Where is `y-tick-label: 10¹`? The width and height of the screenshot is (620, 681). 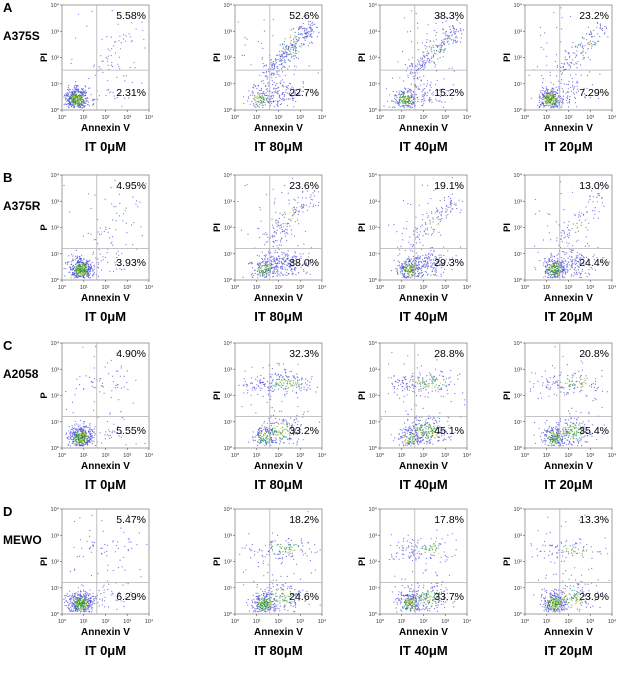 y-tick-label: 10¹ is located at coordinates (228, 255).